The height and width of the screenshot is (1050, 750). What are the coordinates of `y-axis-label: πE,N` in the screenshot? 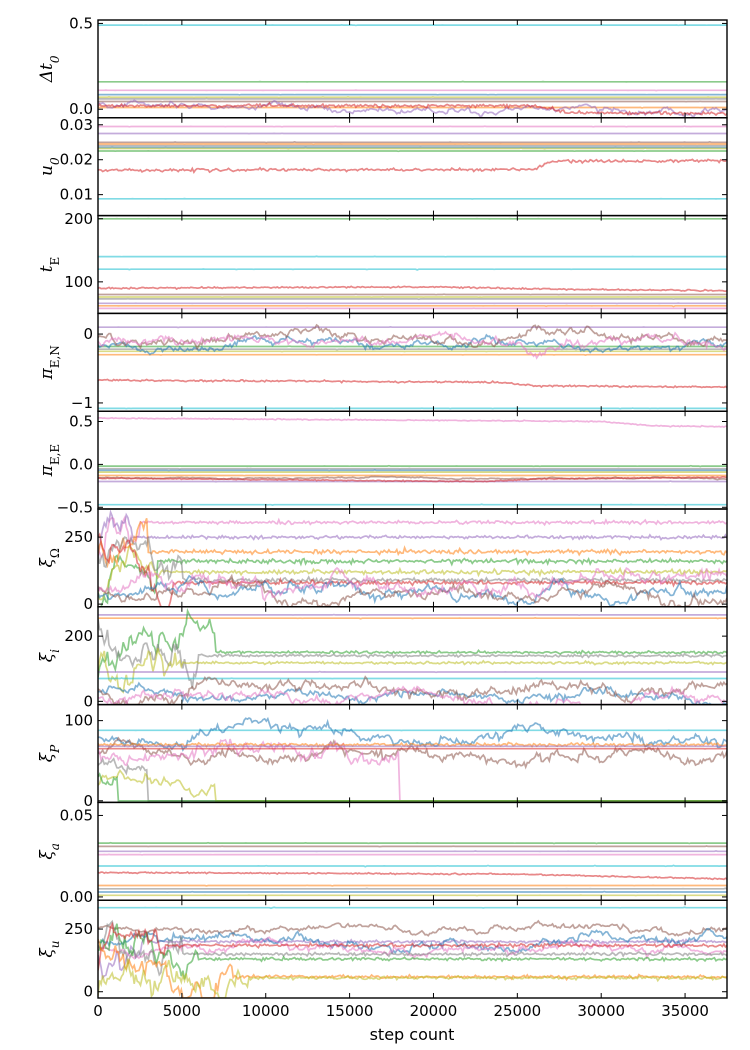 It's located at (49, 362).